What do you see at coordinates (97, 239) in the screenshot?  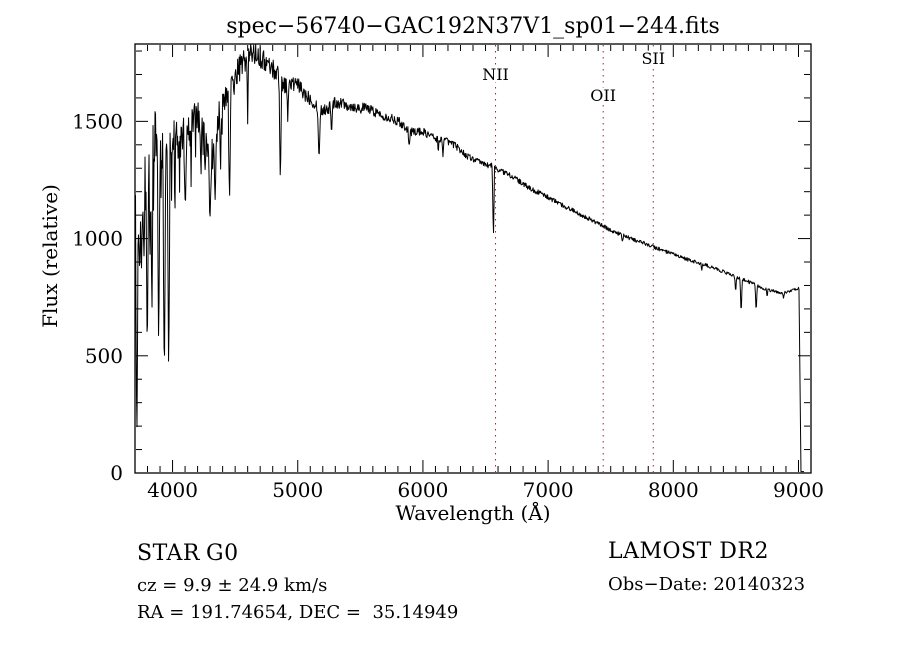 I see `y-tick-label: 1000` at bounding box center [97, 239].